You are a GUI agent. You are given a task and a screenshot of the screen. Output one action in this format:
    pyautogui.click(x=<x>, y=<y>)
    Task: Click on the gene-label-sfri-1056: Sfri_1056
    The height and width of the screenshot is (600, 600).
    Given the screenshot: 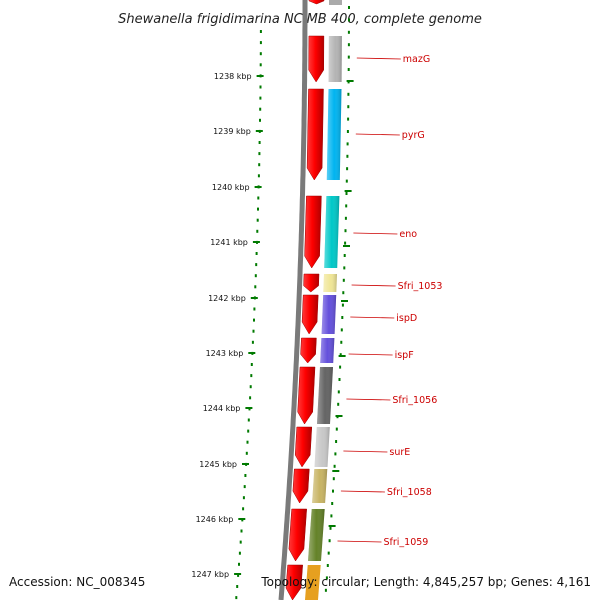 What is the action you would take?
    pyautogui.click(x=414, y=400)
    